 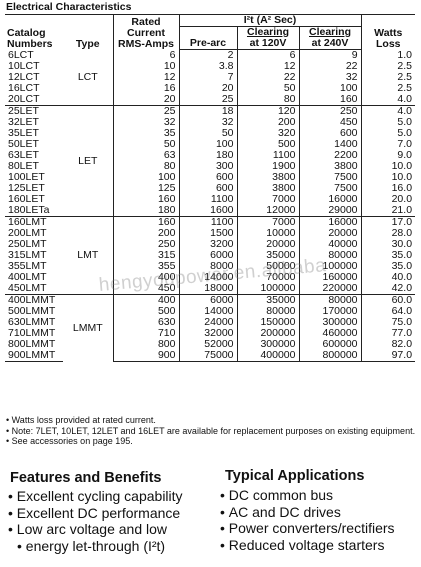 What do you see at coordinates (32, 333) in the screenshot?
I see `cell-catalog-number: 710LMMT` at bounding box center [32, 333].